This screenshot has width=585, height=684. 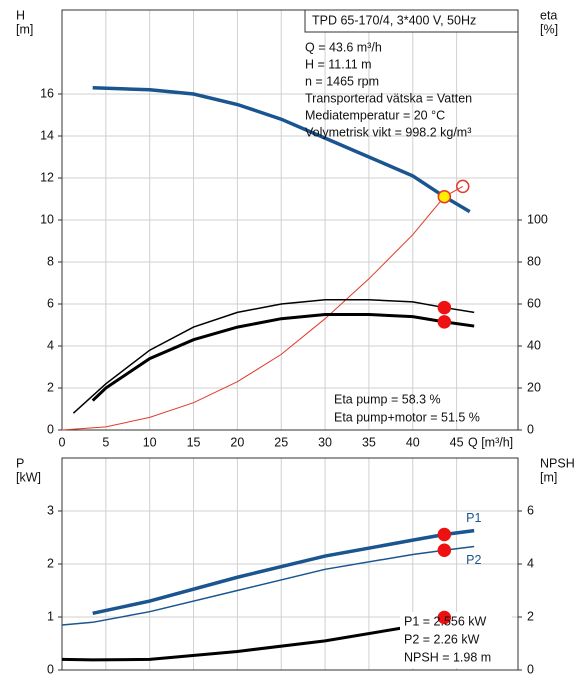 I want to click on x-tick-label: 40, so click(x=413, y=442).